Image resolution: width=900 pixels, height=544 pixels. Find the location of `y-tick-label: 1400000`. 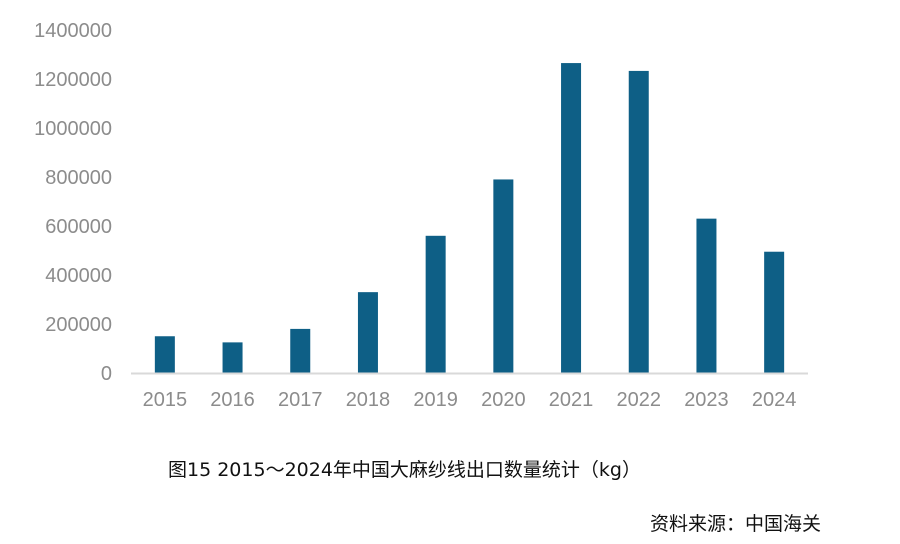

y-tick-label: 1400000 is located at coordinates (73, 31).